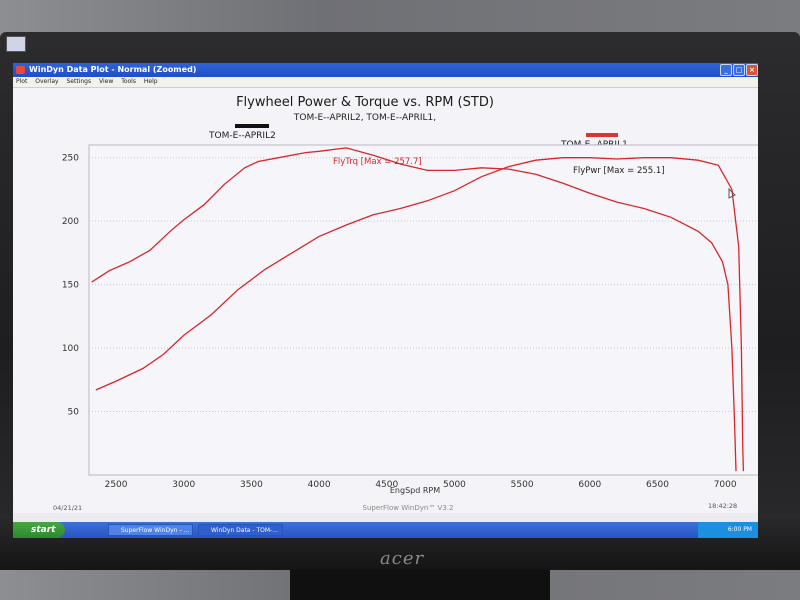 The width and height of the screenshot is (800, 600). Describe the element at coordinates (385, 82) in the screenshot. I see `menu-bar: Plot Overlay Settings View Tools Help` at that location.